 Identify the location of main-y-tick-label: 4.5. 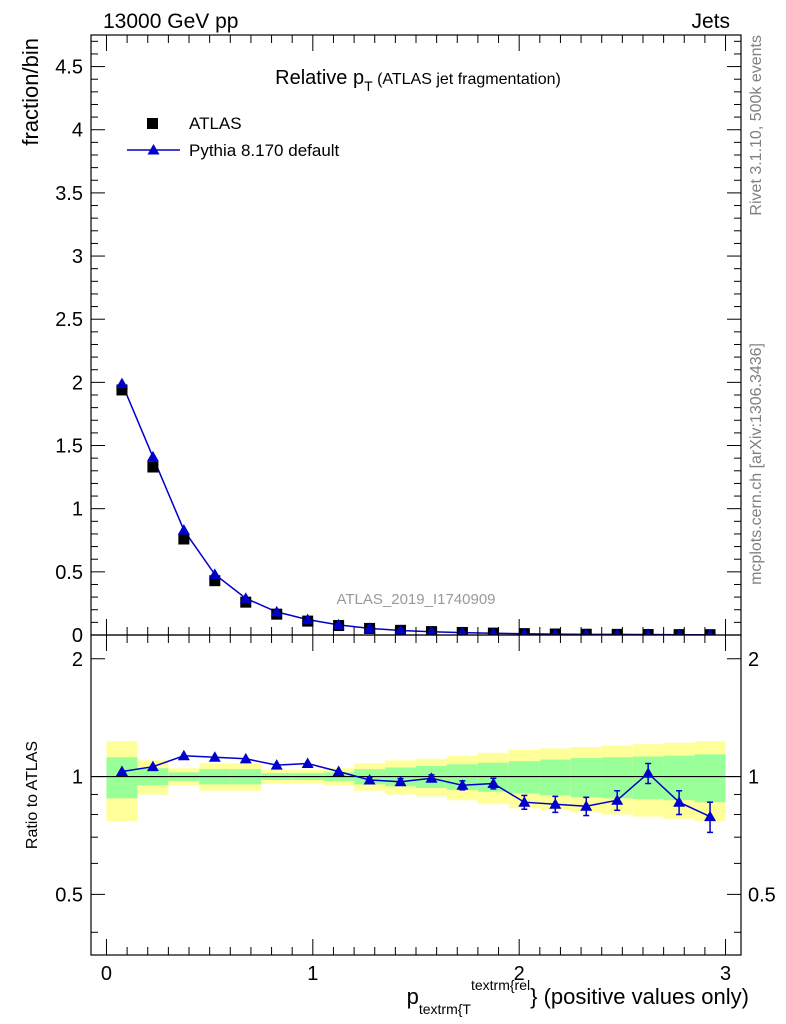
(69, 68).